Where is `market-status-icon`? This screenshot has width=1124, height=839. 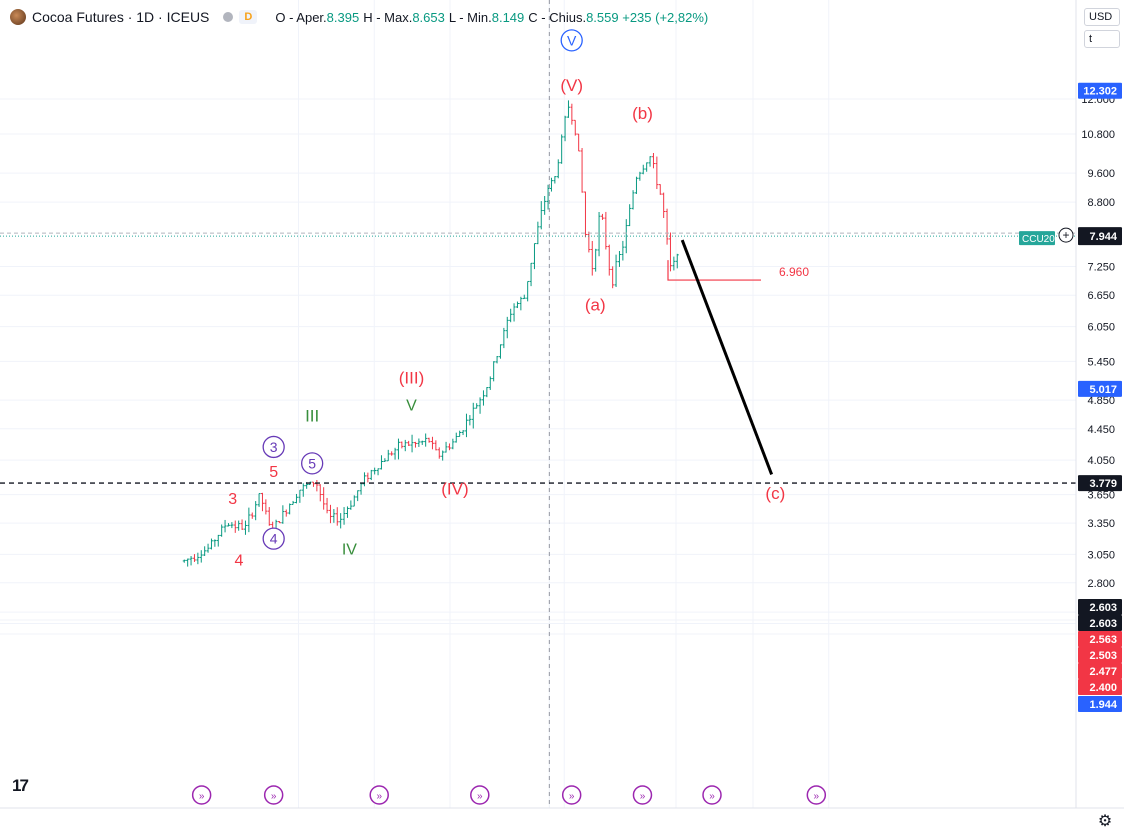
market-status-icon is located at coordinates (228, 17).